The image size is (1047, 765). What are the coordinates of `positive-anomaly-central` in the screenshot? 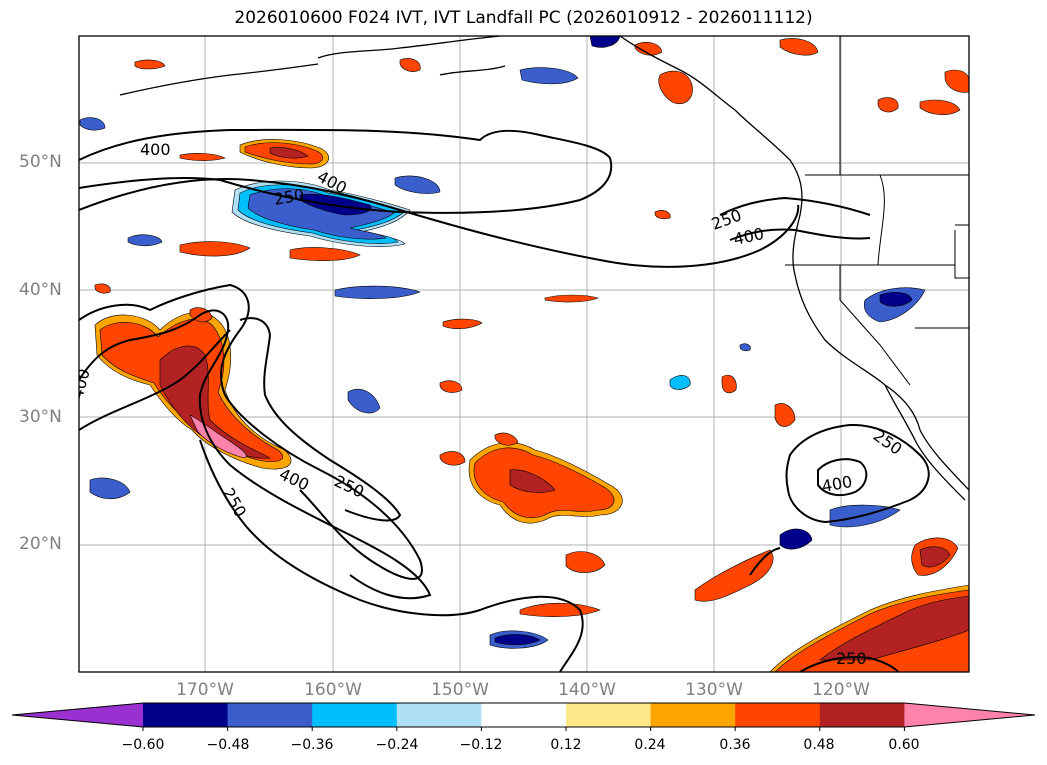 It's located at (531, 467).